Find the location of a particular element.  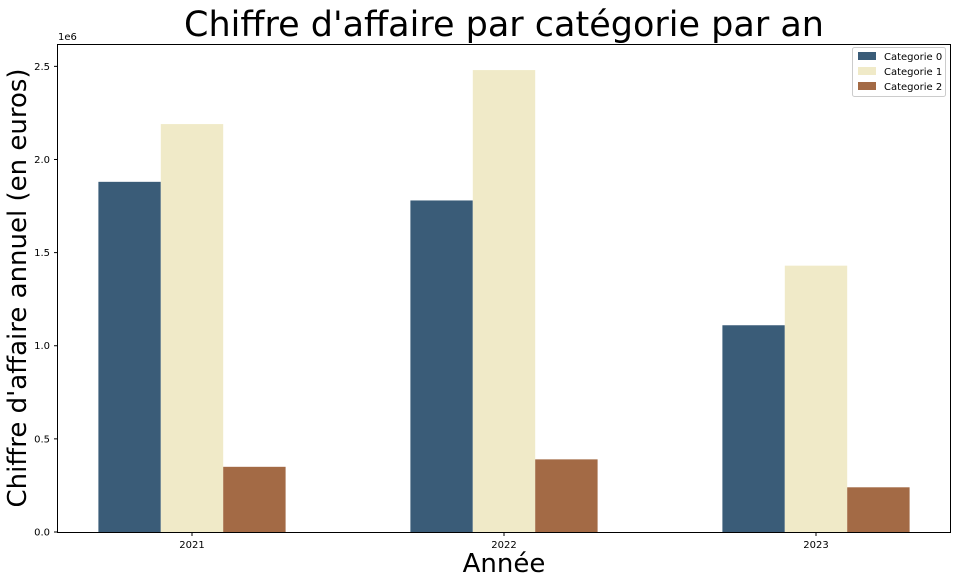

legend-label-categorie-2: Categorie 2 is located at coordinates (913, 87).